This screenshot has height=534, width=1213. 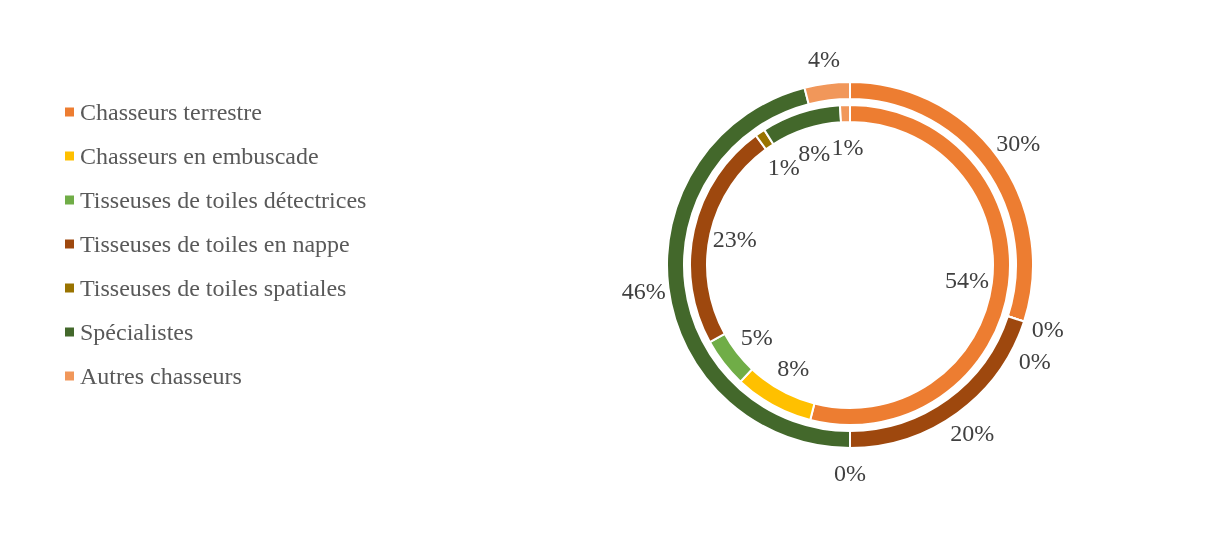 What do you see at coordinates (967, 279) in the screenshot?
I see `data-label: 54%` at bounding box center [967, 279].